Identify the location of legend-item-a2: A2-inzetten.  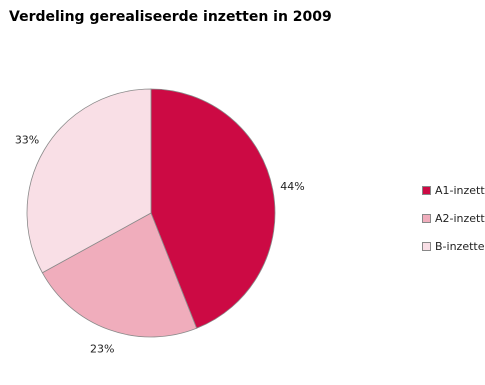
(453, 218).